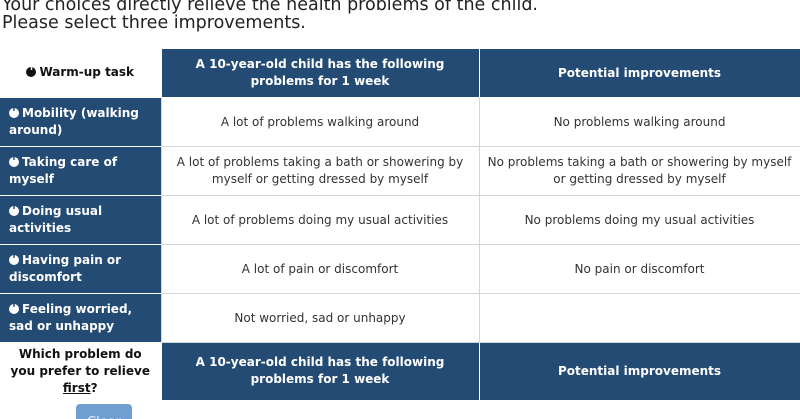  I want to click on instruction-line-2: Please select three improvements., so click(154, 23).